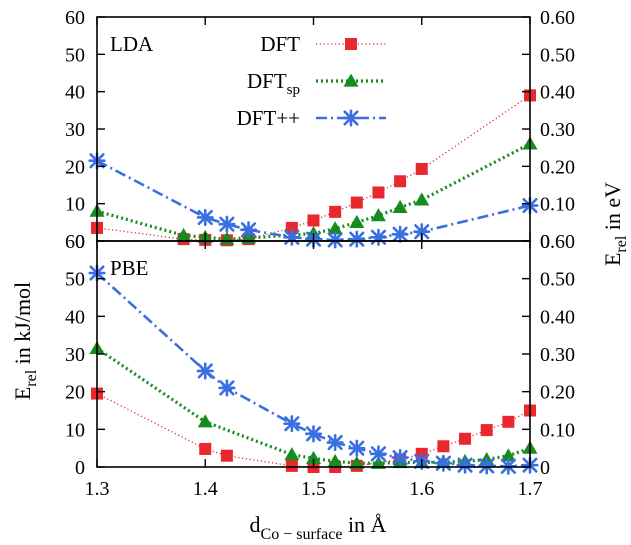  Describe the element at coordinates (75, 317) in the screenshot. I see `y-tick-label-left: 40` at that location.